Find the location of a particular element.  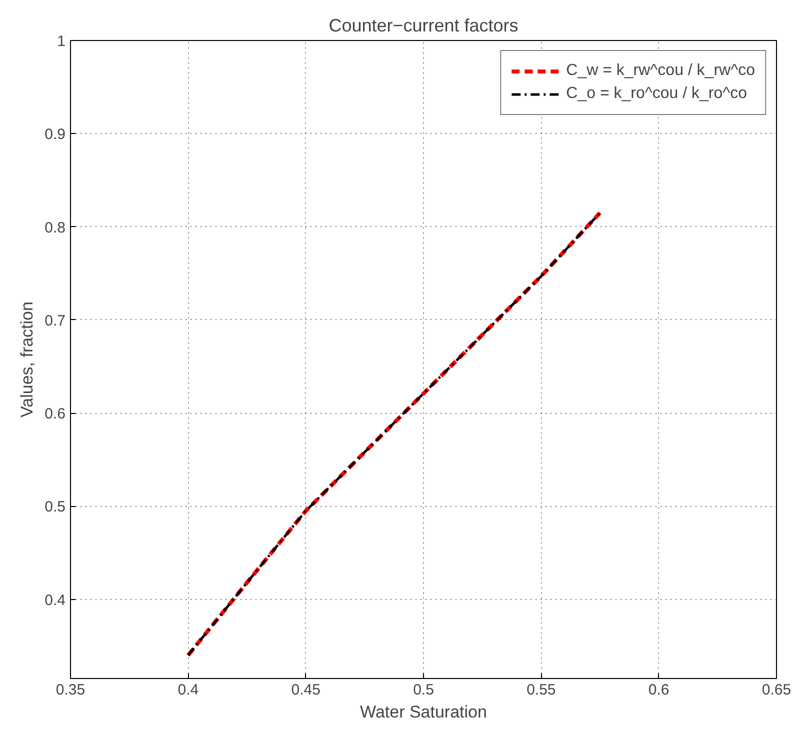

y-tick-label: 0.8 is located at coordinates (55, 227).